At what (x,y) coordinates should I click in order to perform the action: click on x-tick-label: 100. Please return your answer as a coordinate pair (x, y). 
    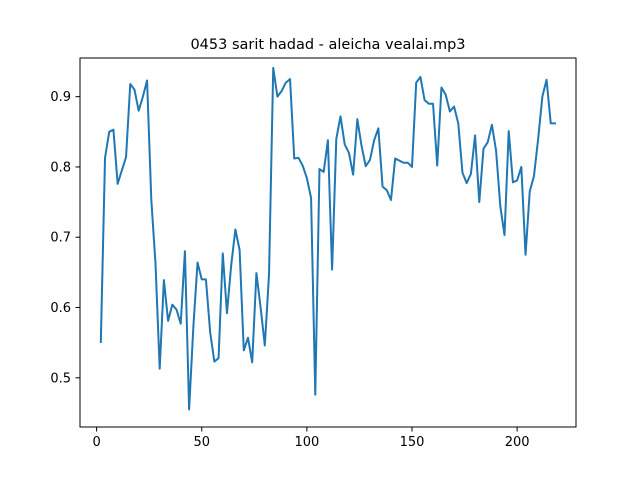
    Looking at the image, I should click on (306, 442).